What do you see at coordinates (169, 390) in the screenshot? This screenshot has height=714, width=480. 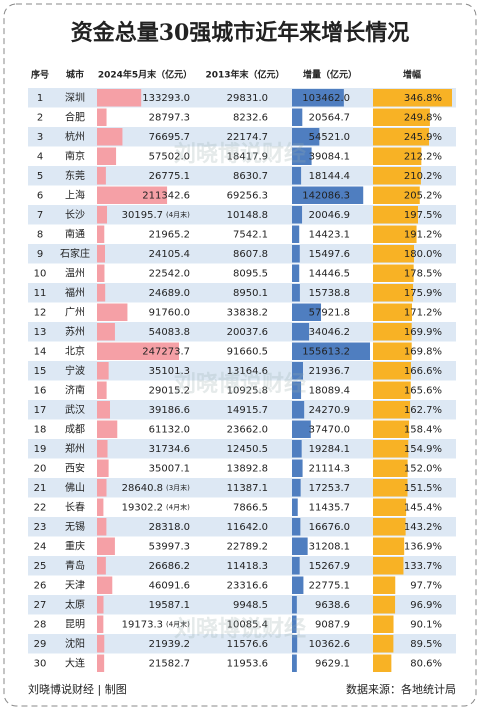 I see `value-2024: 29015.2` at bounding box center [169, 390].